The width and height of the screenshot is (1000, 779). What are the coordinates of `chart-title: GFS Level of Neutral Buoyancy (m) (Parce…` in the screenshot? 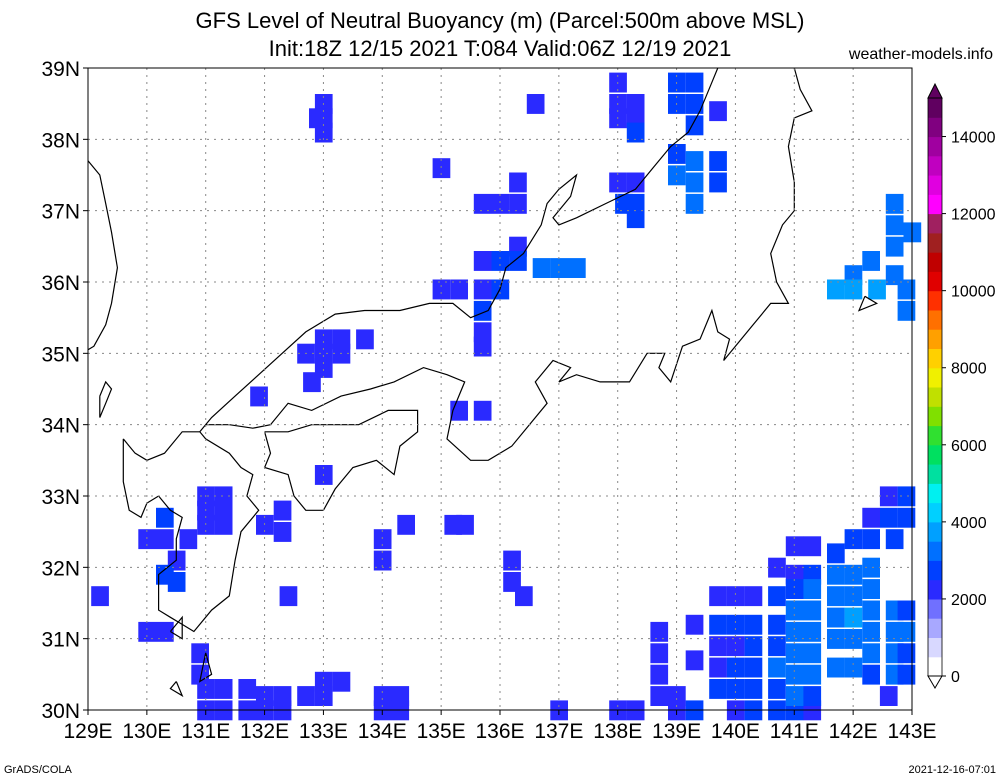 It's located at (500, 20).